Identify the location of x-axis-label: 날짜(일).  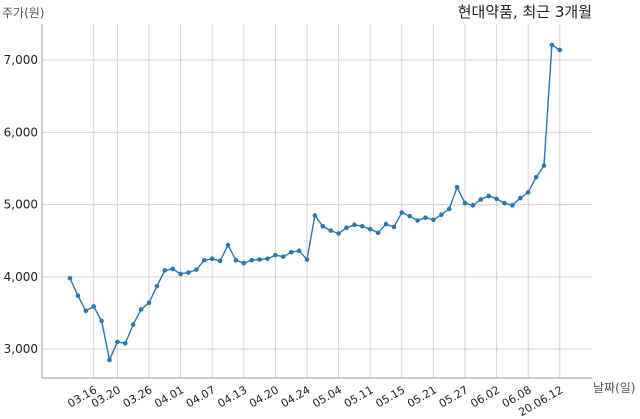
(614, 388).